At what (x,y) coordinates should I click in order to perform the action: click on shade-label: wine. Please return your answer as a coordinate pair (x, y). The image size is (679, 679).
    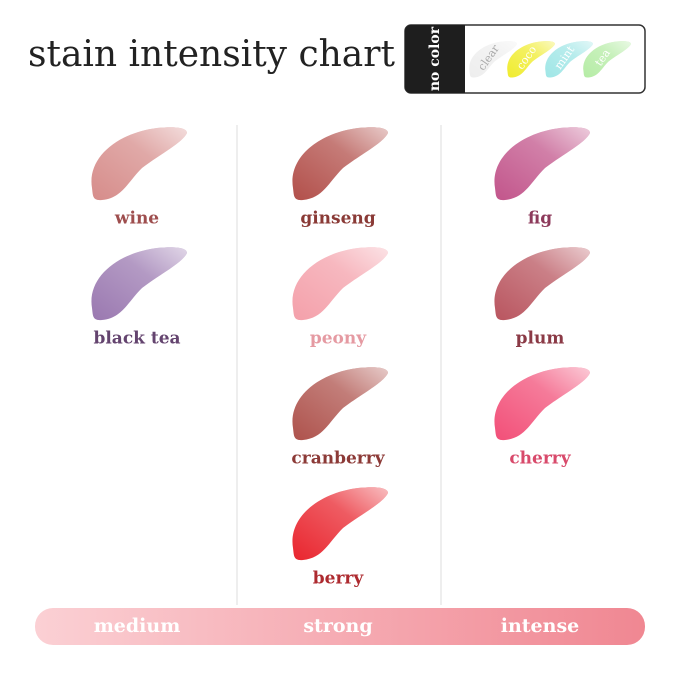
    Looking at the image, I should click on (136, 219).